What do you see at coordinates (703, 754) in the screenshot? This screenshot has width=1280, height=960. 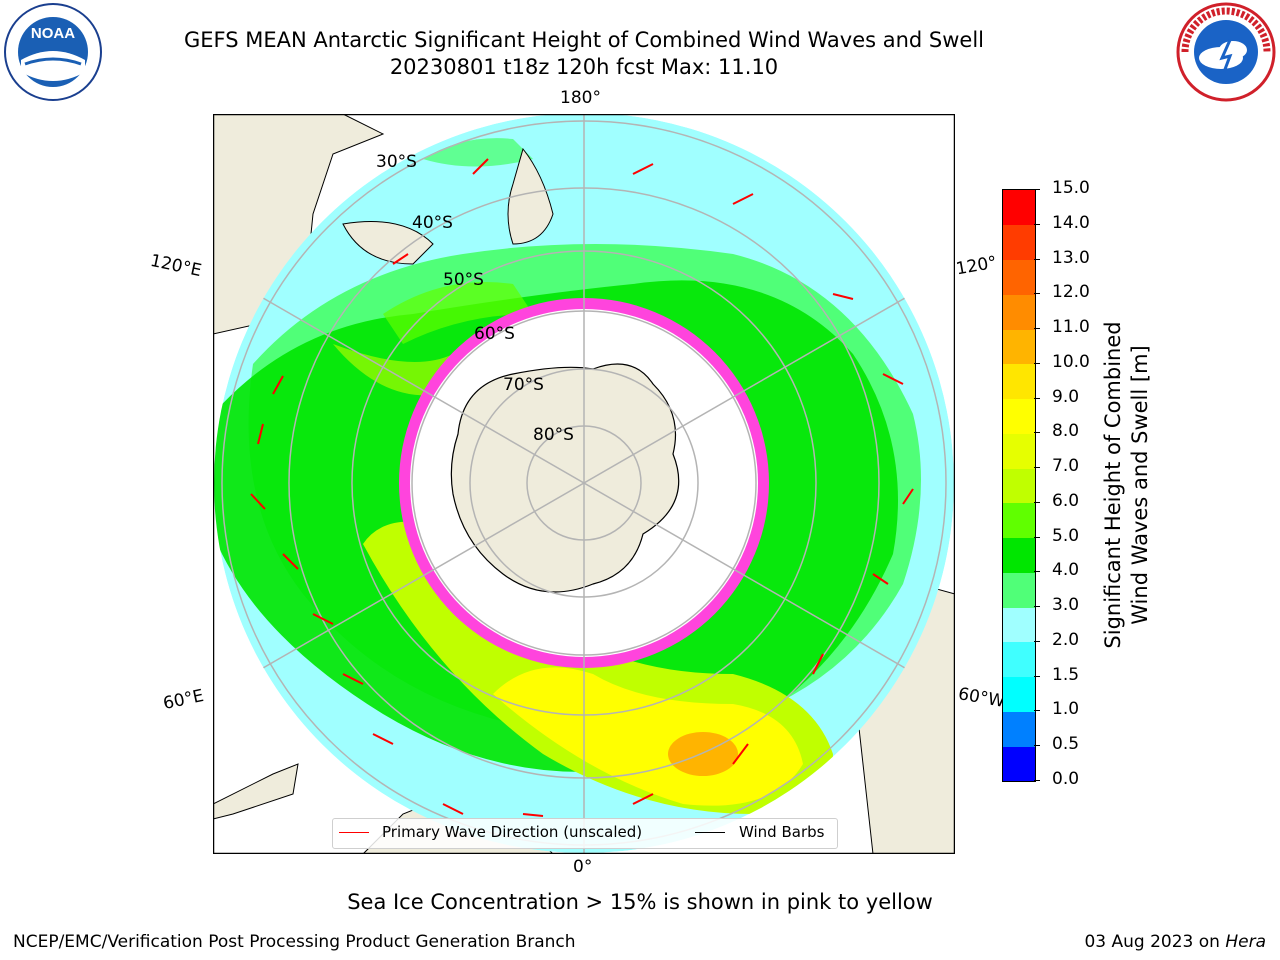 I see `wave-field-max` at bounding box center [703, 754].